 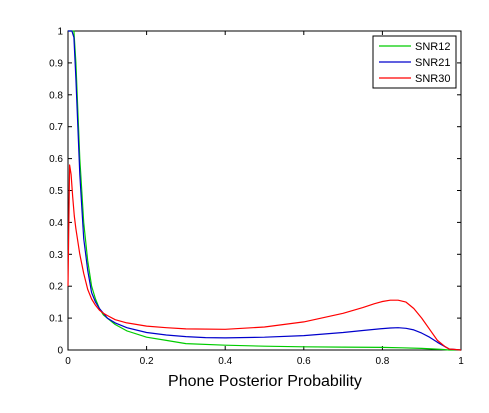 I want to click on x-tick-label: 0.8, so click(x=382, y=361).